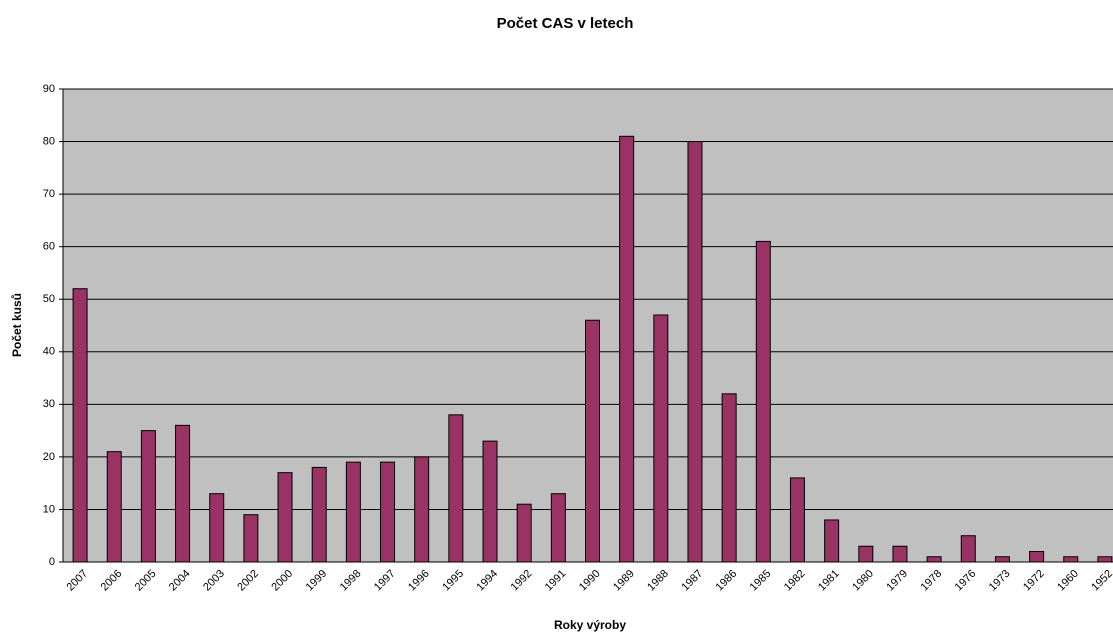 Image resolution: width=1113 pixels, height=637 pixels. I want to click on y-tick-label: 40, so click(49, 352).